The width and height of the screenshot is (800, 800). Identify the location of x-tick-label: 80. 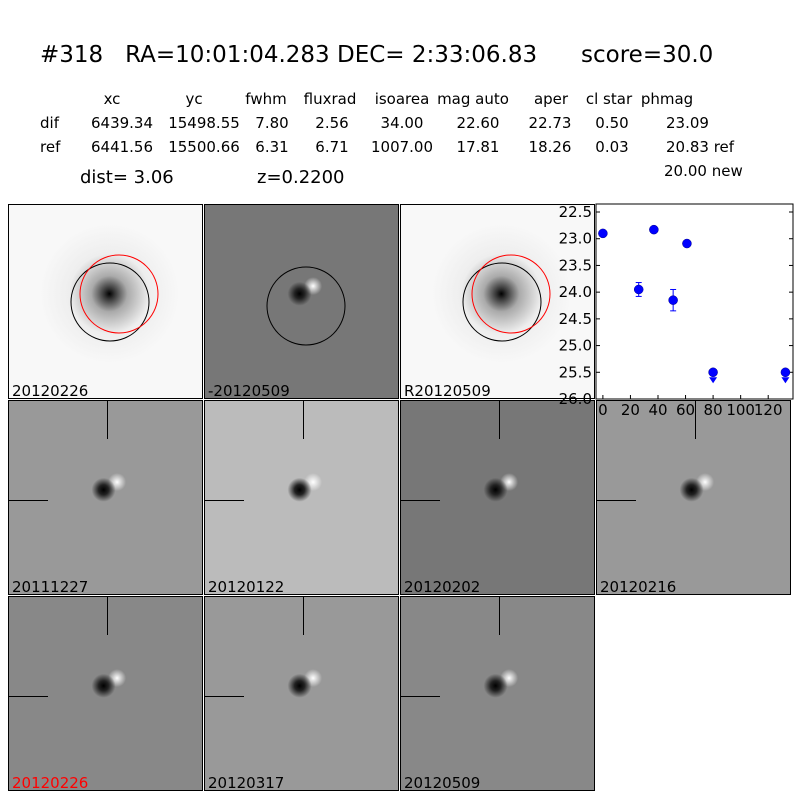
(713, 410).